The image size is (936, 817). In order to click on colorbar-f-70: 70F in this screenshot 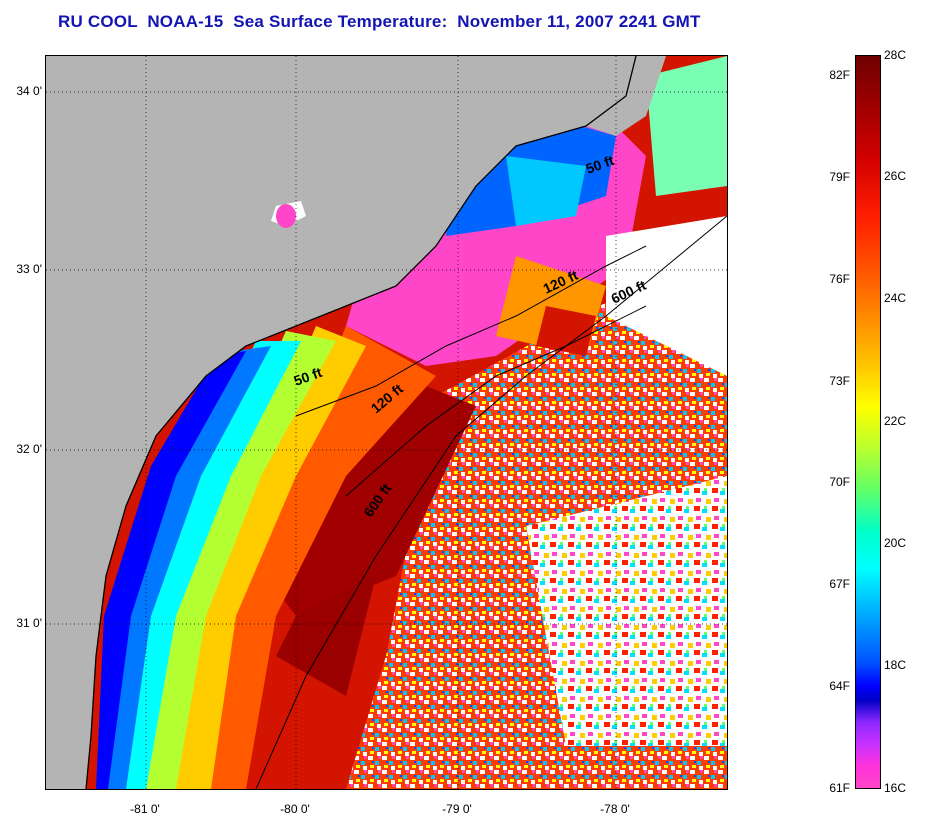, I will do `click(839, 482)`.